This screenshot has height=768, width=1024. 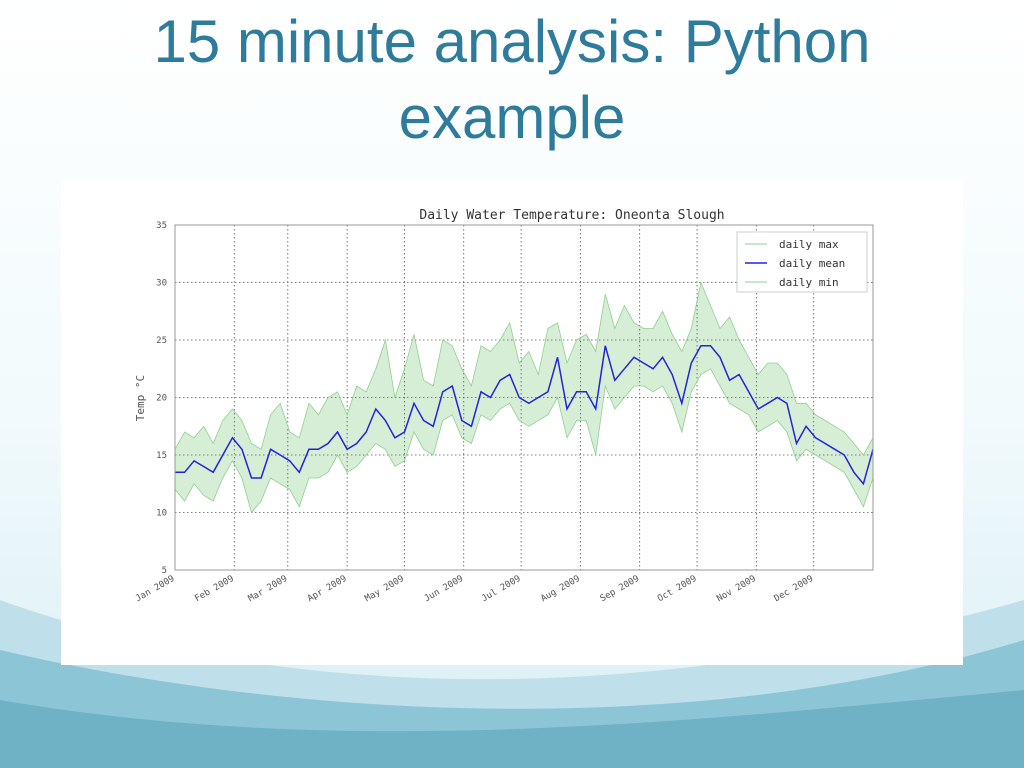 I want to click on y-tick-label: 35, so click(x=161, y=226).